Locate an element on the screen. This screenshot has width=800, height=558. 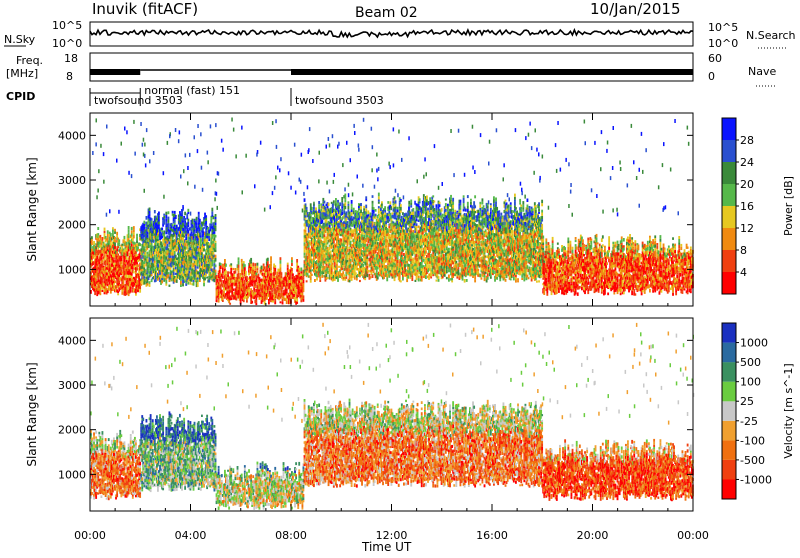
station-title: Inuvik (fitACF) is located at coordinates (145, 9).